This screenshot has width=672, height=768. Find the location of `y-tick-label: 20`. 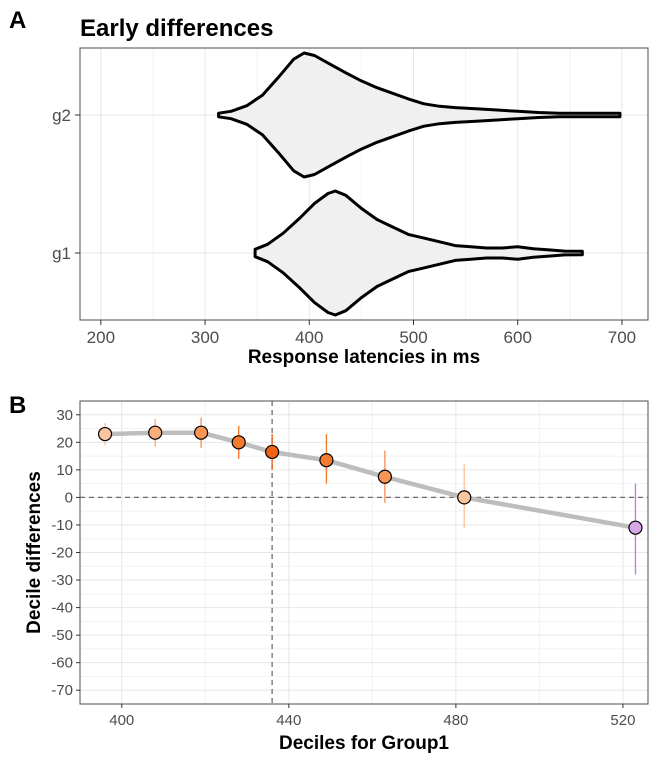

y-tick-label: 20 is located at coordinates (64, 442).